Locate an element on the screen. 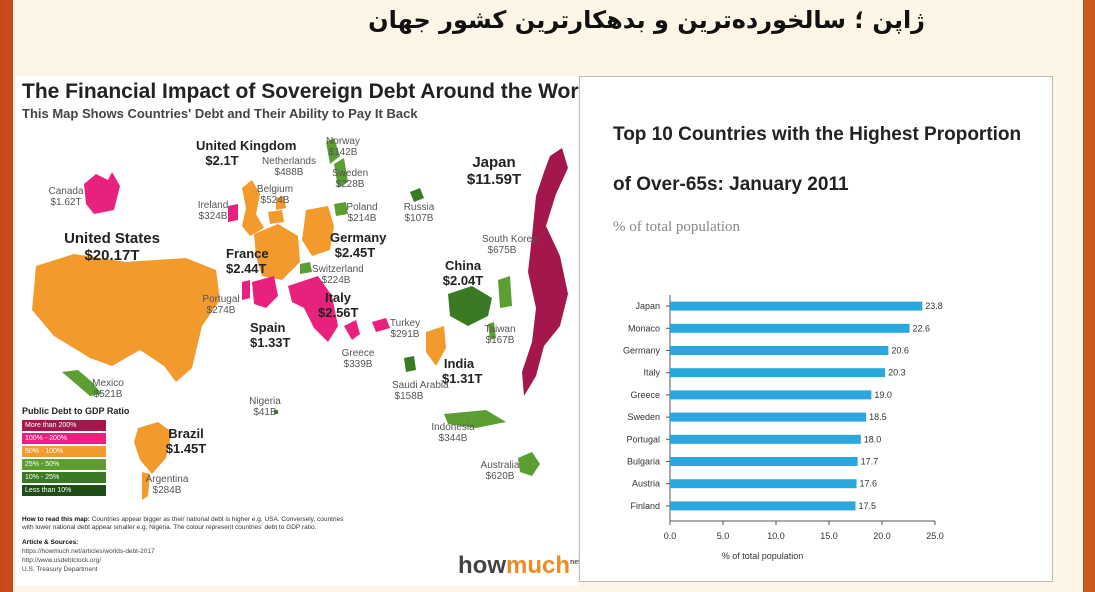 The height and width of the screenshot is (592, 1095). greece-shape is located at coordinates (352, 330).